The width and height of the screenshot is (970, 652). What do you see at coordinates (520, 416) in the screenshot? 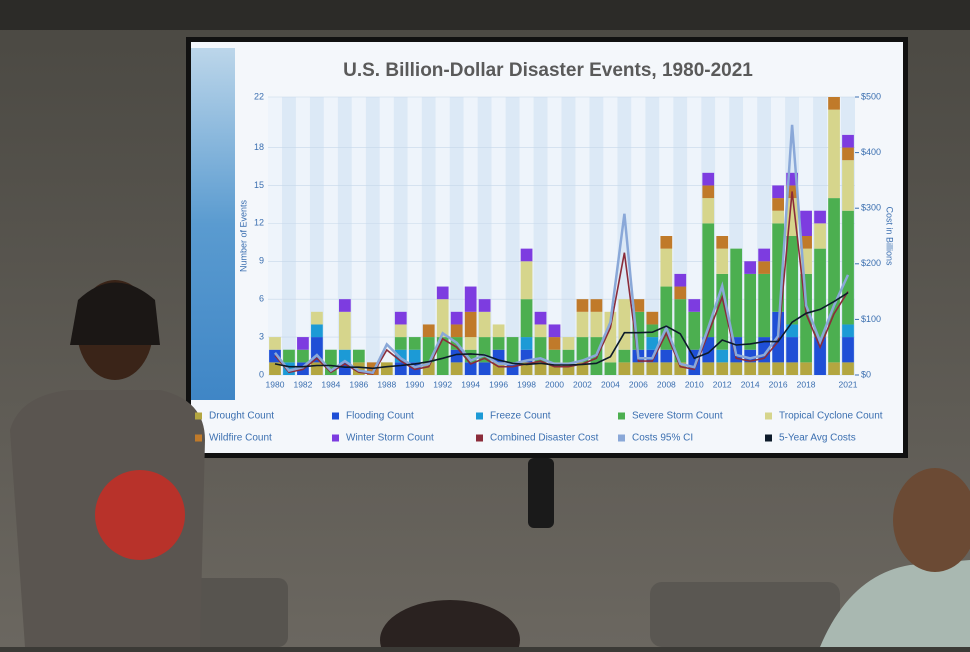
I see `legend-label: Freeze Count` at bounding box center [520, 416].